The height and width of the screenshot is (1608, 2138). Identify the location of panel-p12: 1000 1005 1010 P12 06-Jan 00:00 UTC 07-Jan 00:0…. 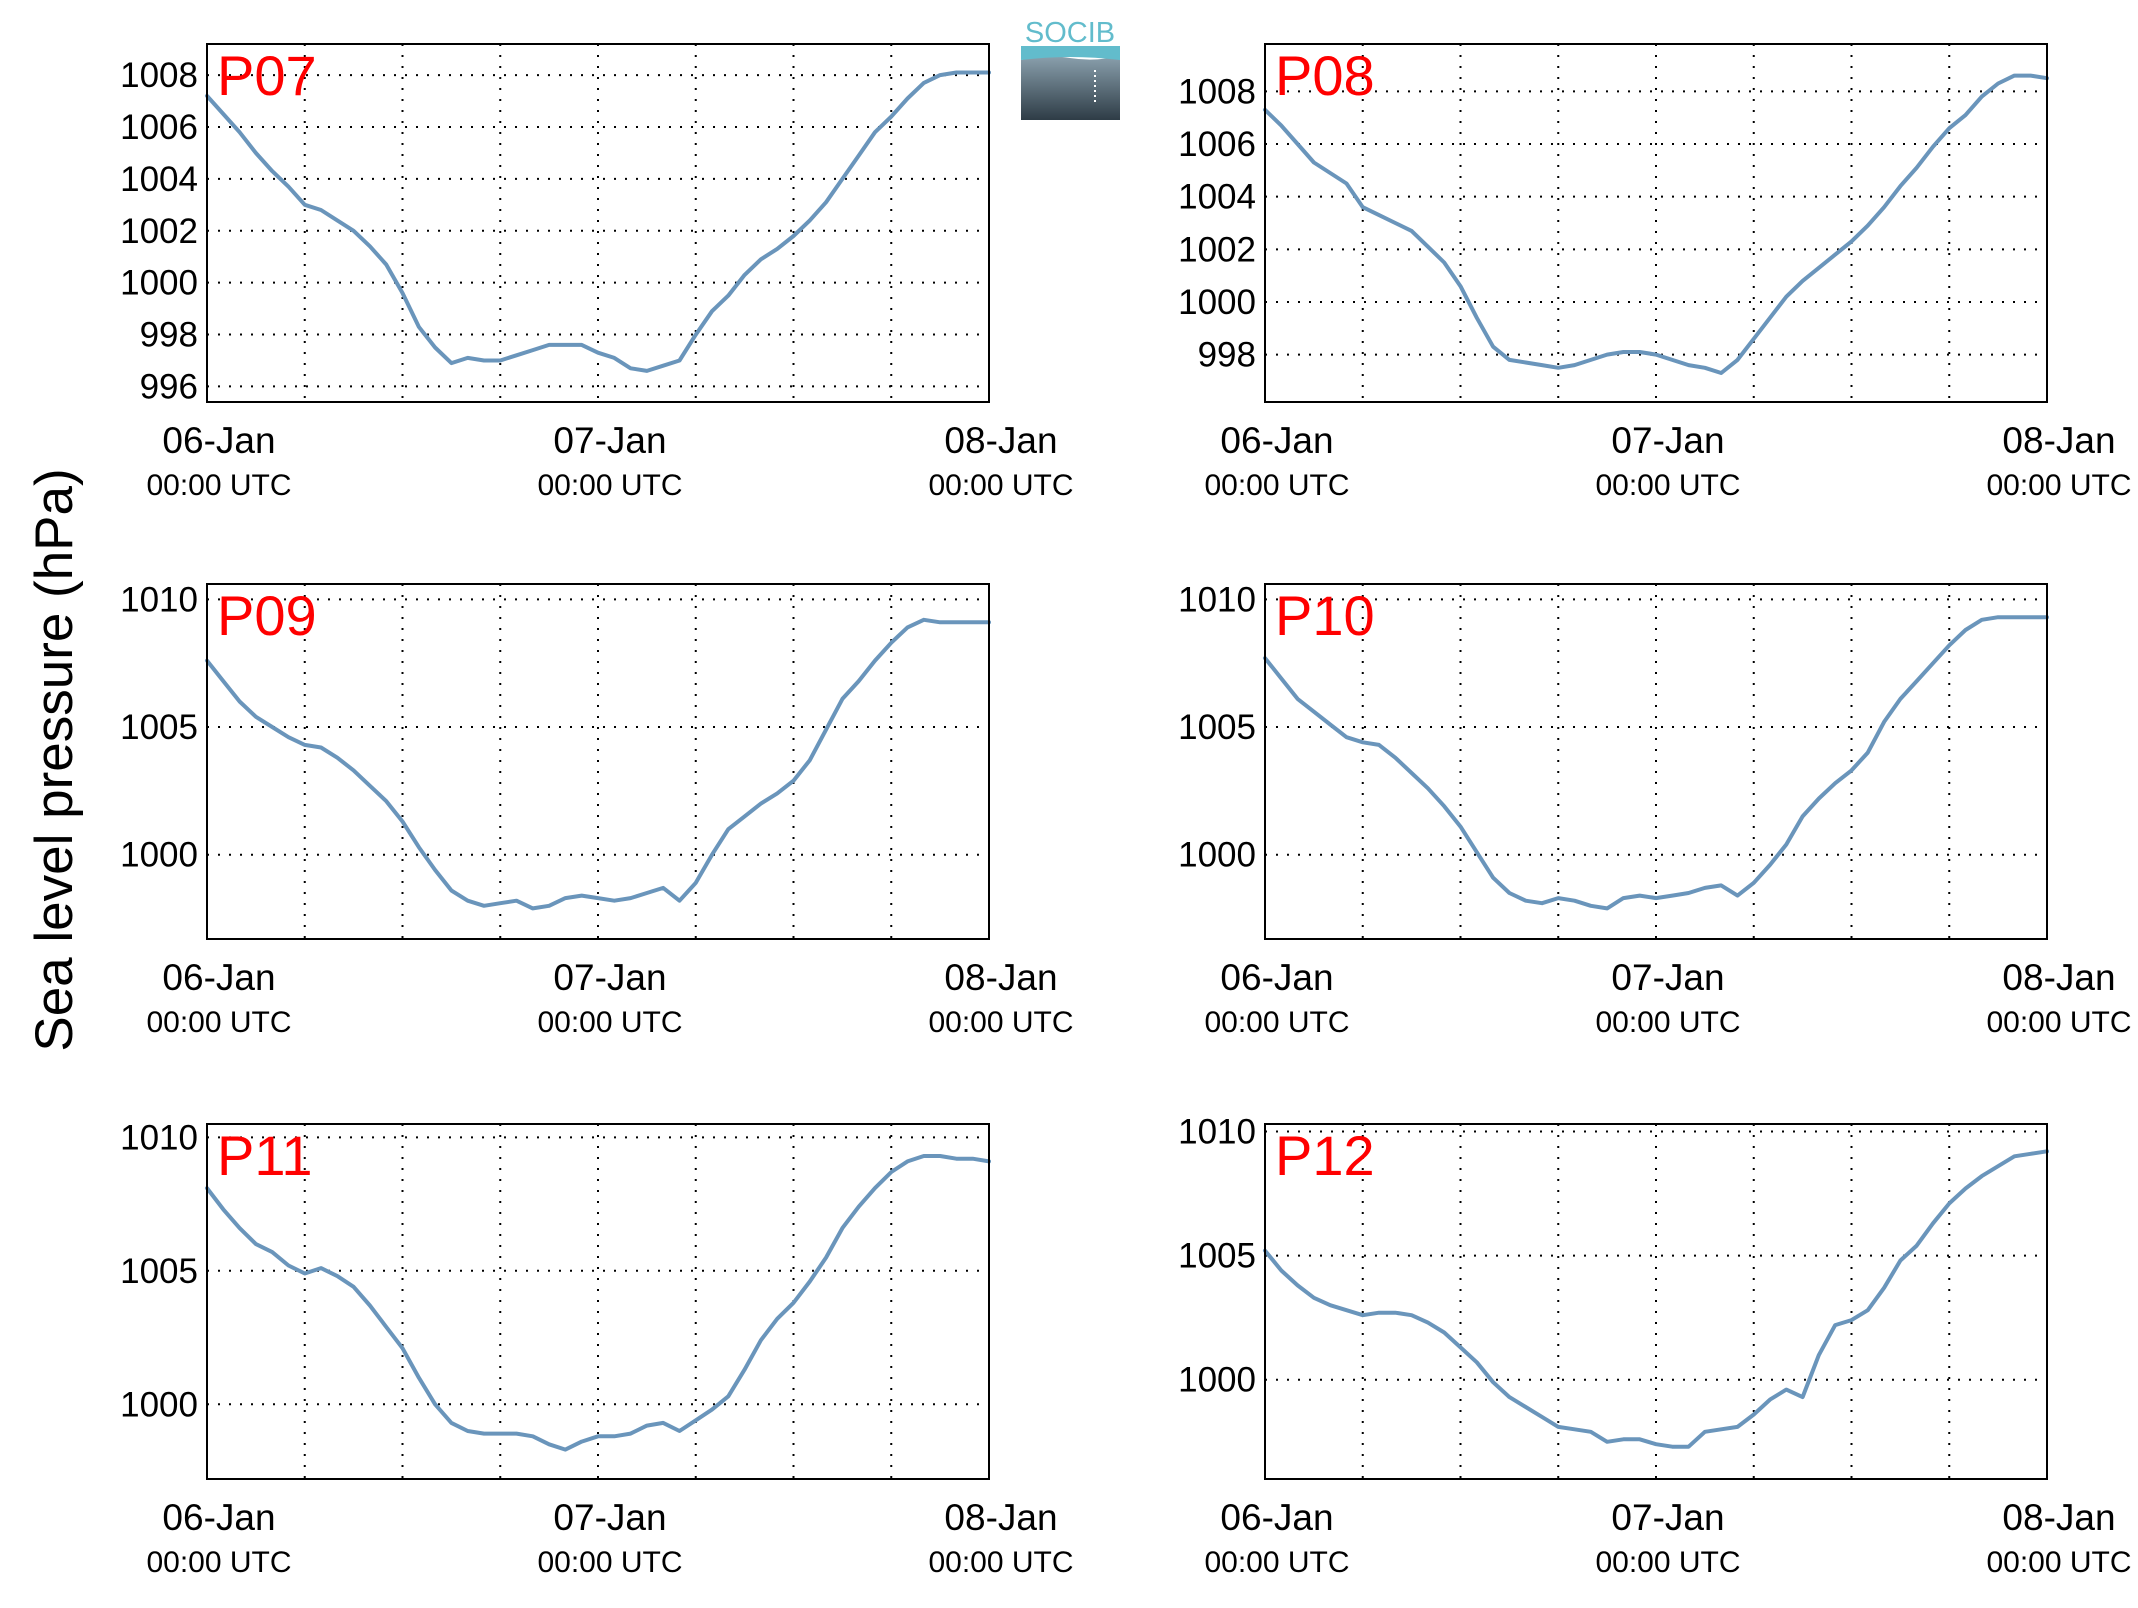
(1654, 1345).